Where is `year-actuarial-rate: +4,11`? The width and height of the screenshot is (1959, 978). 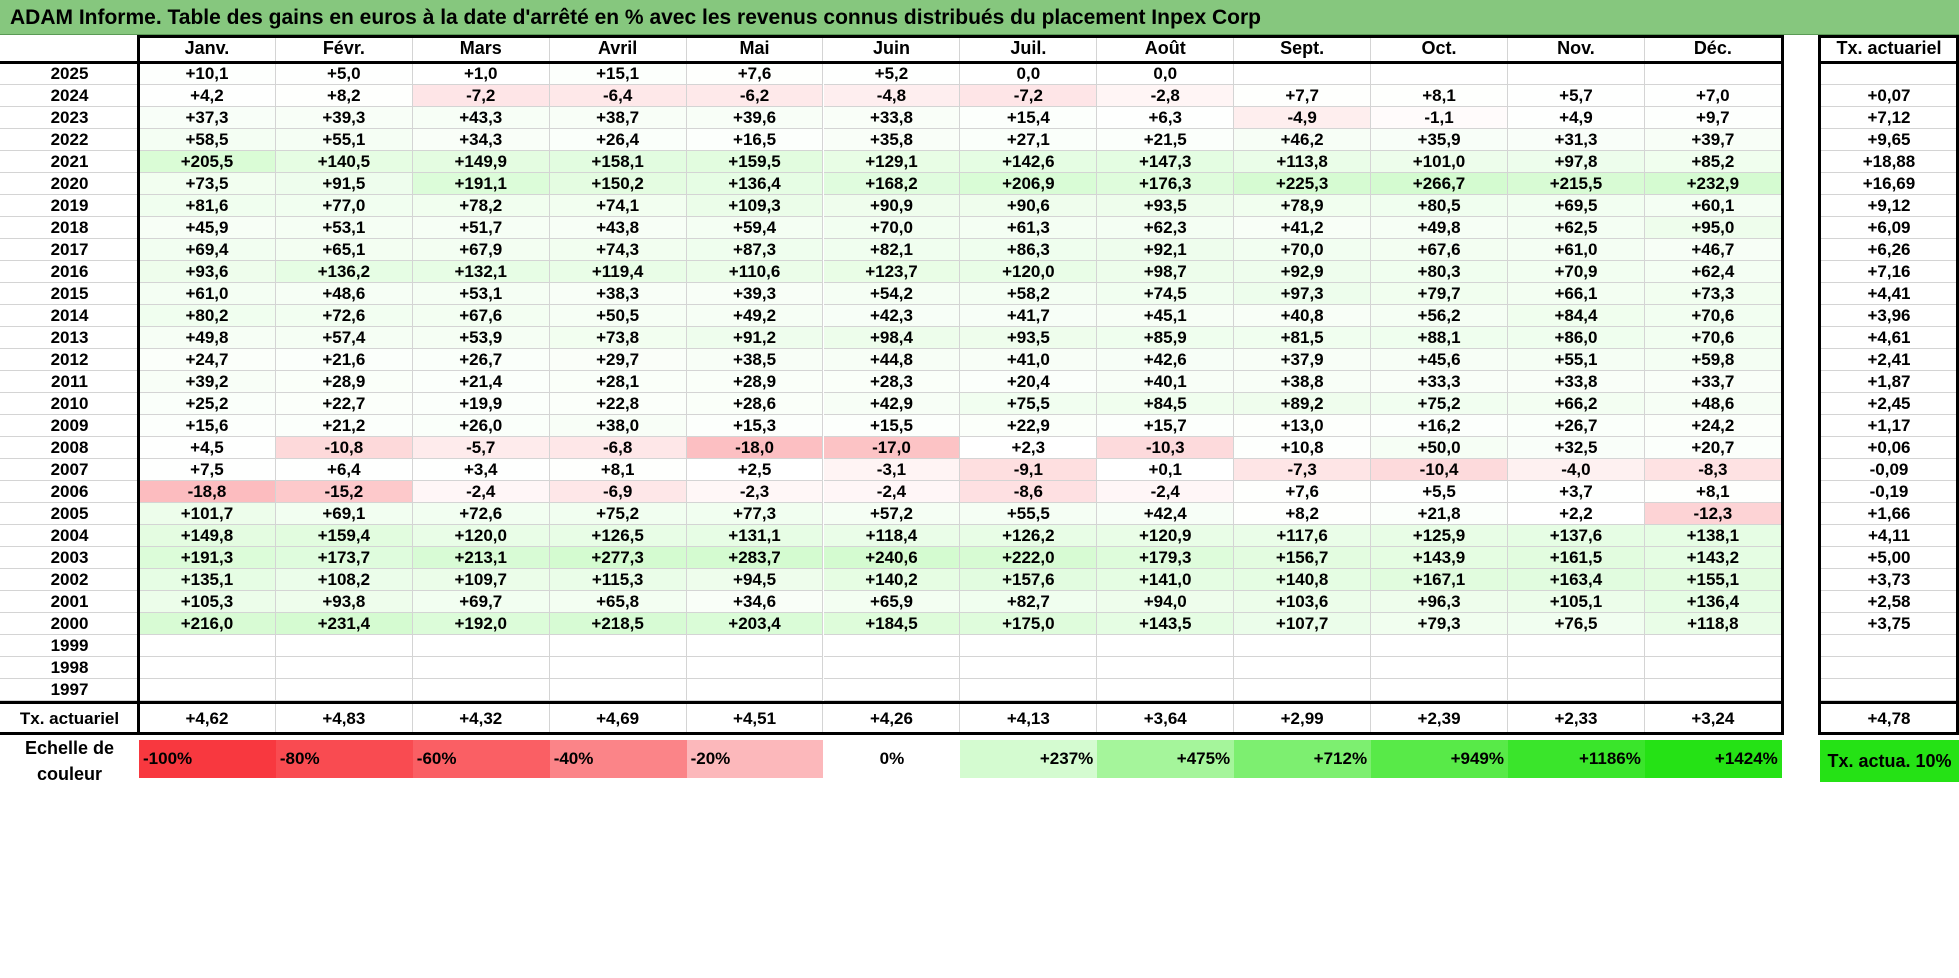
year-actuarial-rate: +4,11 is located at coordinates (1889, 536).